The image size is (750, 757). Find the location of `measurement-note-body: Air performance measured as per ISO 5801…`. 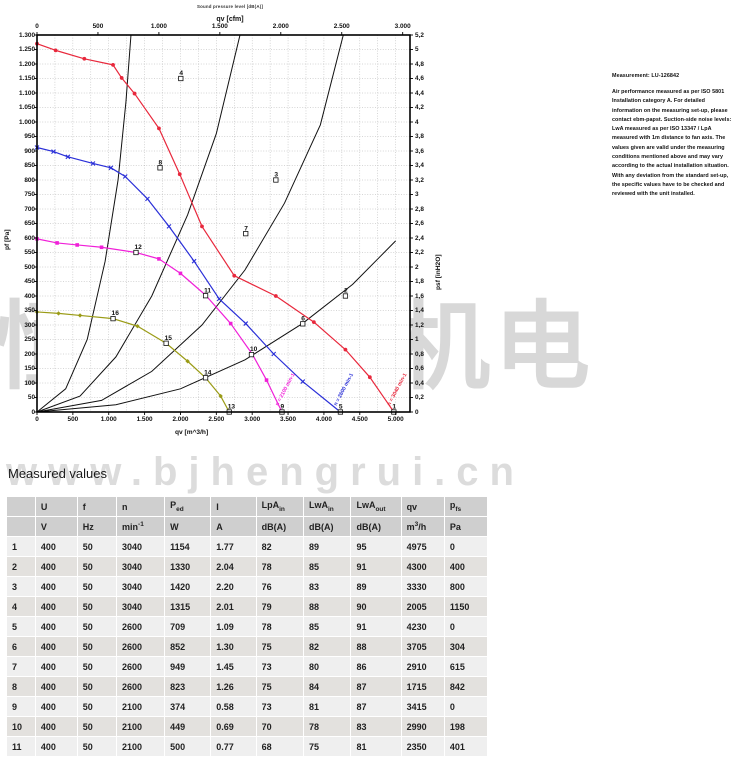

measurement-note-body: Air performance measured as per ISO 5801… is located at coordinates (672, 143).